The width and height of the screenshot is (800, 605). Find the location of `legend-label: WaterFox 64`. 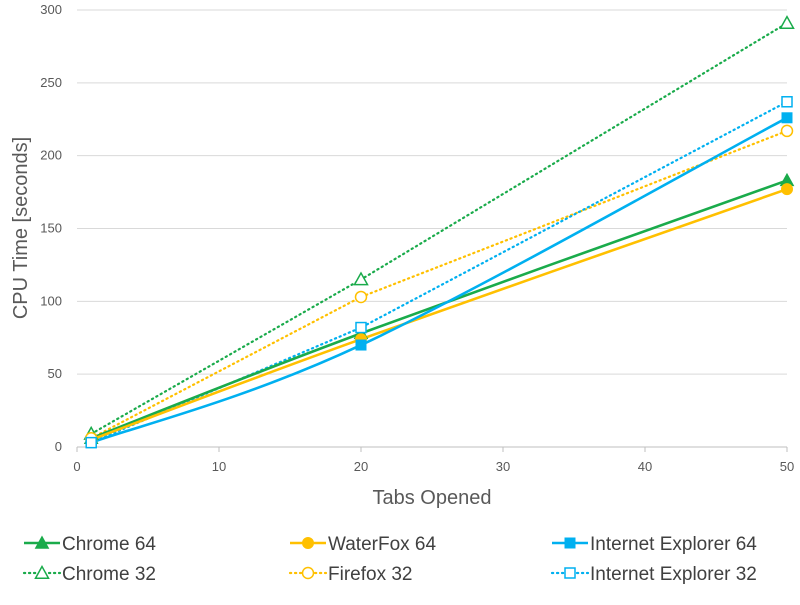

legend-label: WaterFox 64 is located at coordinates (382, 544).